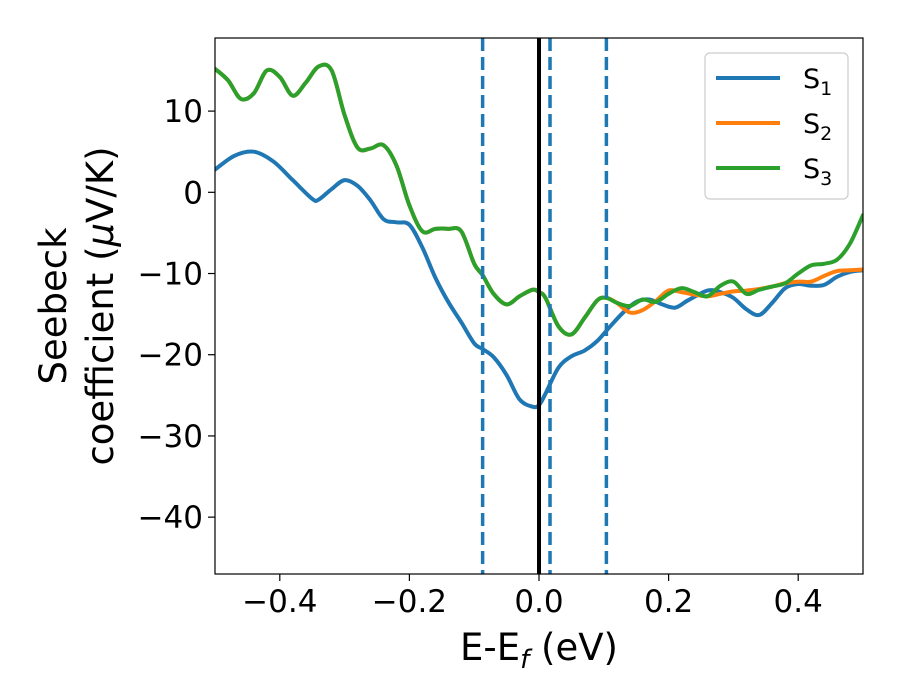 The image size is (900, 700). I want to click on legend: S1 S2 S3, so click(776, 126).